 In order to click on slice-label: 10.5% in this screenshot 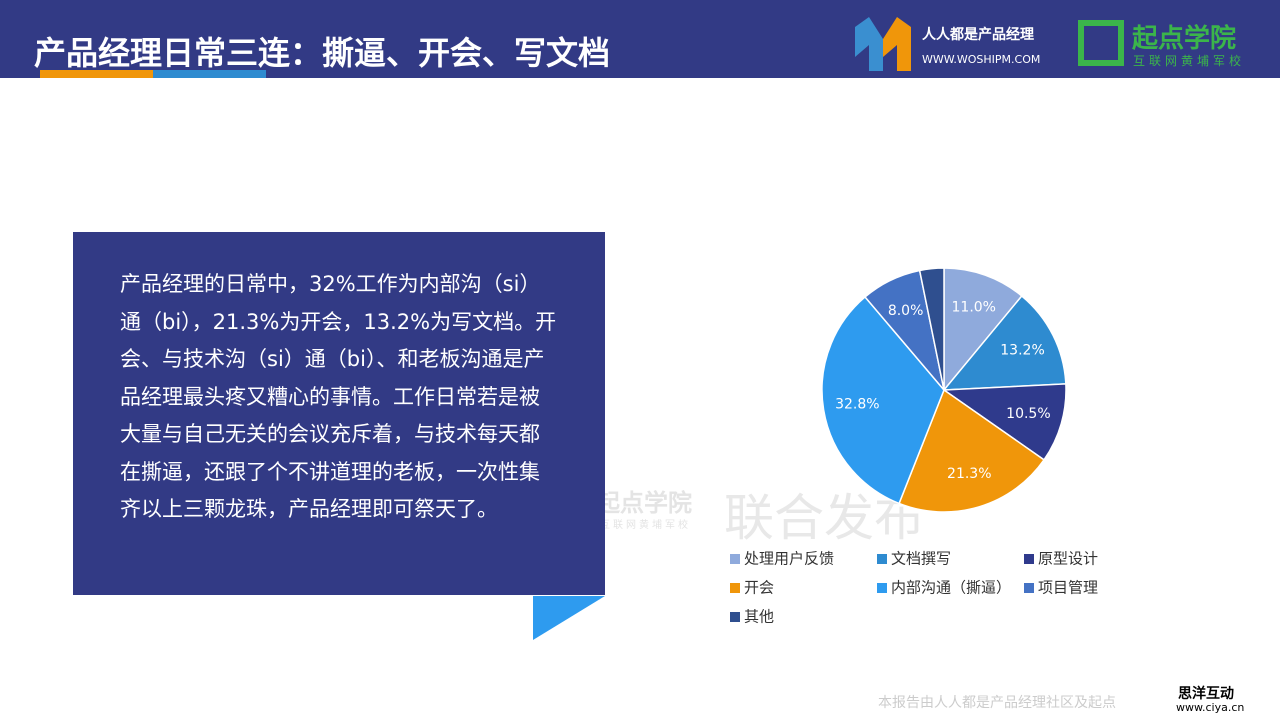, I will do `click(1028, 414)`.